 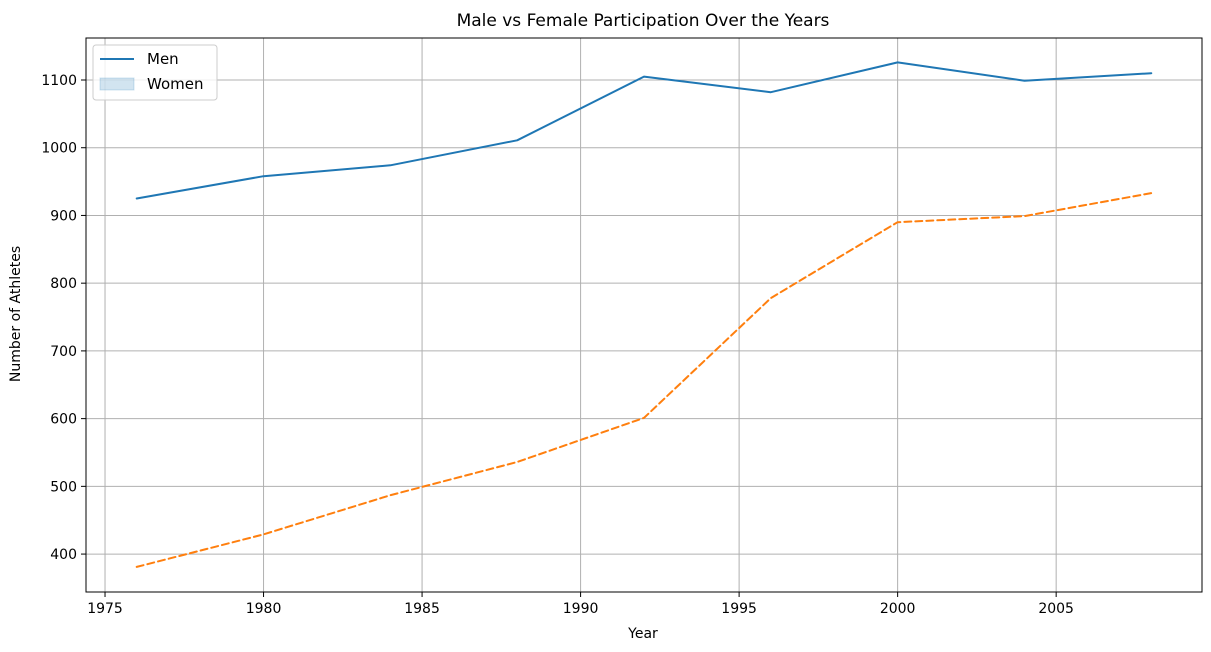 What do you see at coordinates (63, 555) in the screenshot?
I see `y-tick-label: 400` at bounding box center [63, 555].